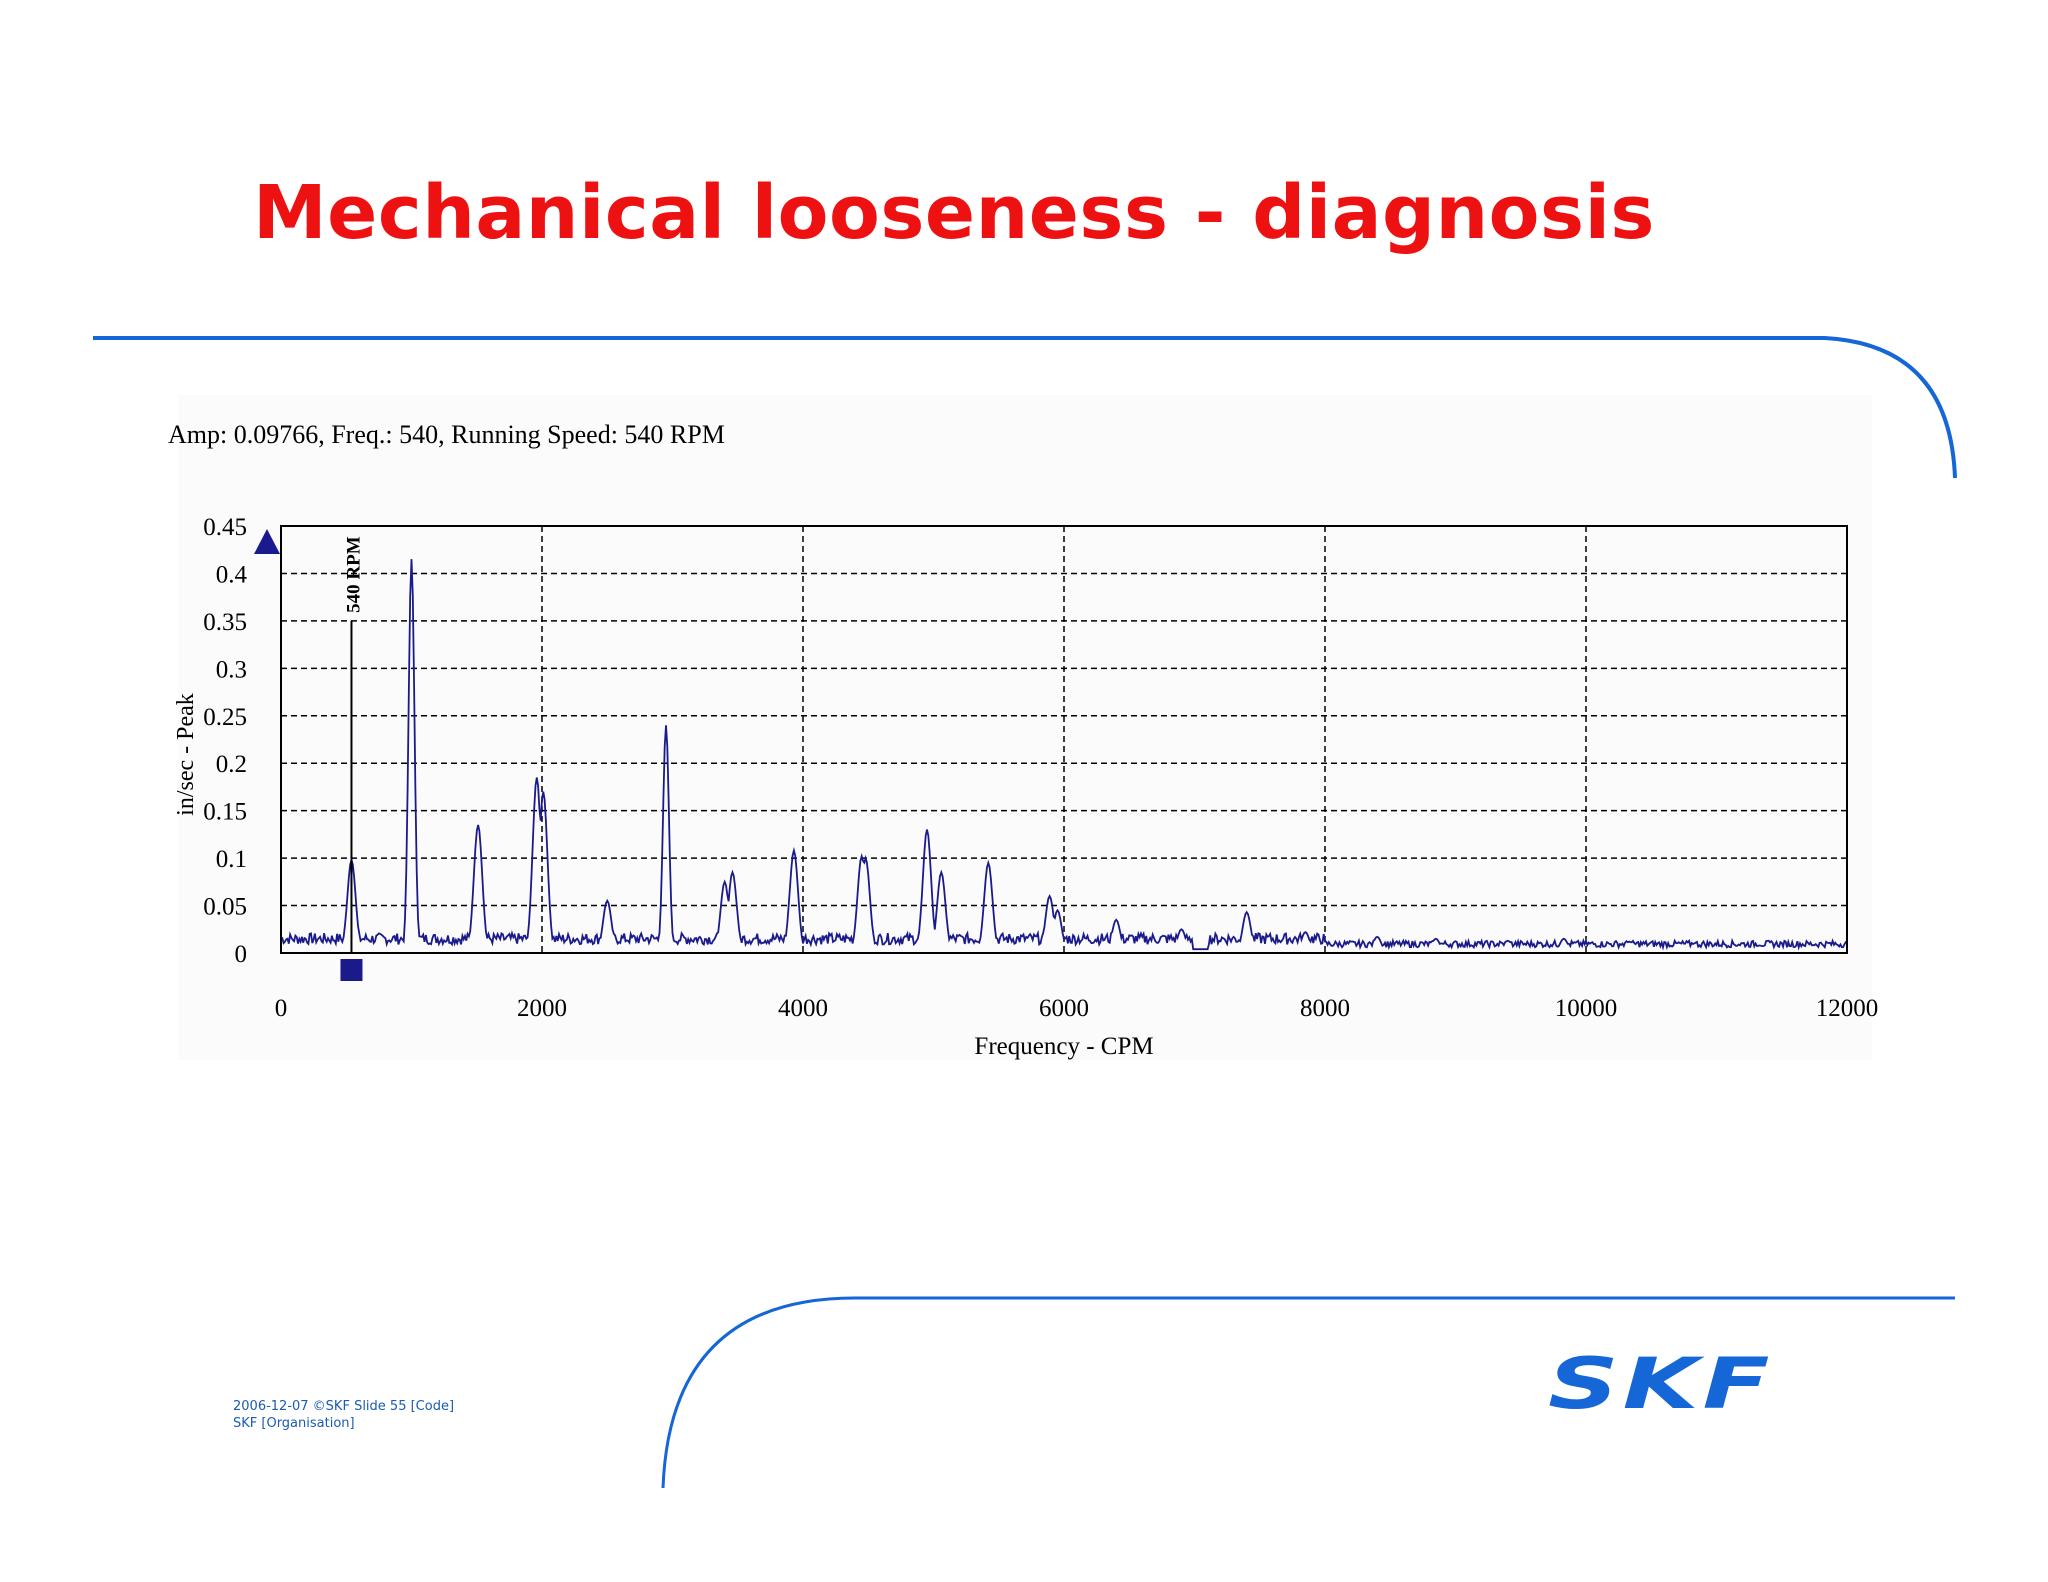  What do you see at coordinates (353, 574) in the screenshot?
I see `running-speed-marker-label: 540 RPM` at bounding box center [353, 574].